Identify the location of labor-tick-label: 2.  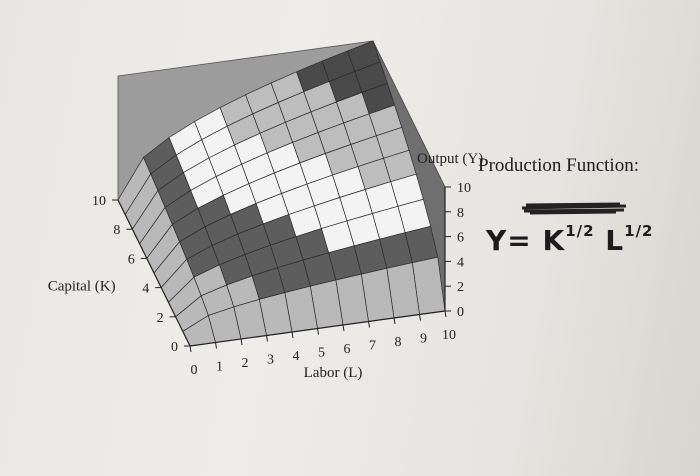
(245, 363).